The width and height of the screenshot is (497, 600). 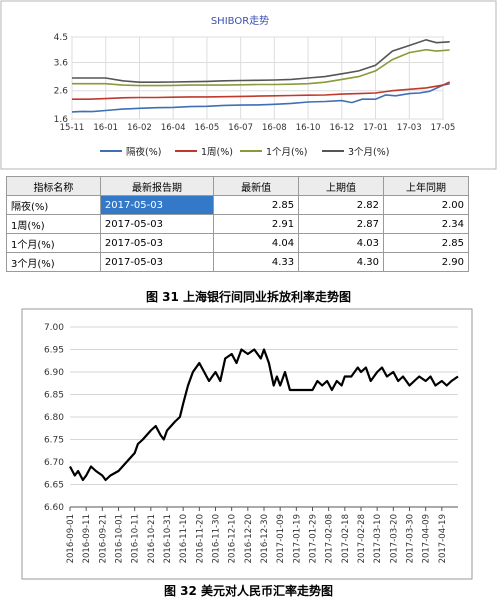 What do you see at coordinates (173, 128) in the screenshot?
I see `shibor-x-tick-label: 16-04` at bounding box center [173, 128].